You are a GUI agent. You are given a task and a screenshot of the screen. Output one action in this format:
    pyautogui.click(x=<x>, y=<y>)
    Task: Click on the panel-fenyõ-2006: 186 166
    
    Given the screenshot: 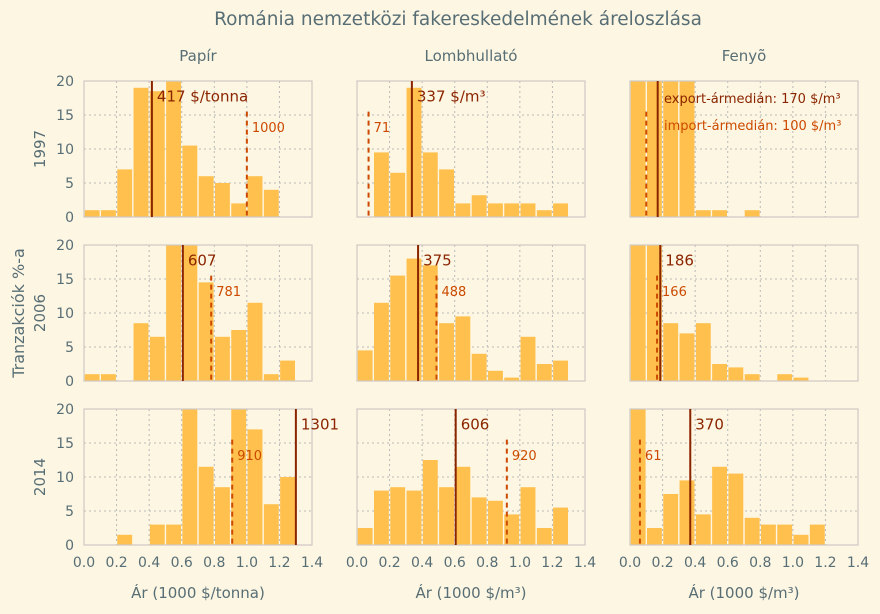 What is the action you would take?
    pyautogui.click(x=744, y=313)
    